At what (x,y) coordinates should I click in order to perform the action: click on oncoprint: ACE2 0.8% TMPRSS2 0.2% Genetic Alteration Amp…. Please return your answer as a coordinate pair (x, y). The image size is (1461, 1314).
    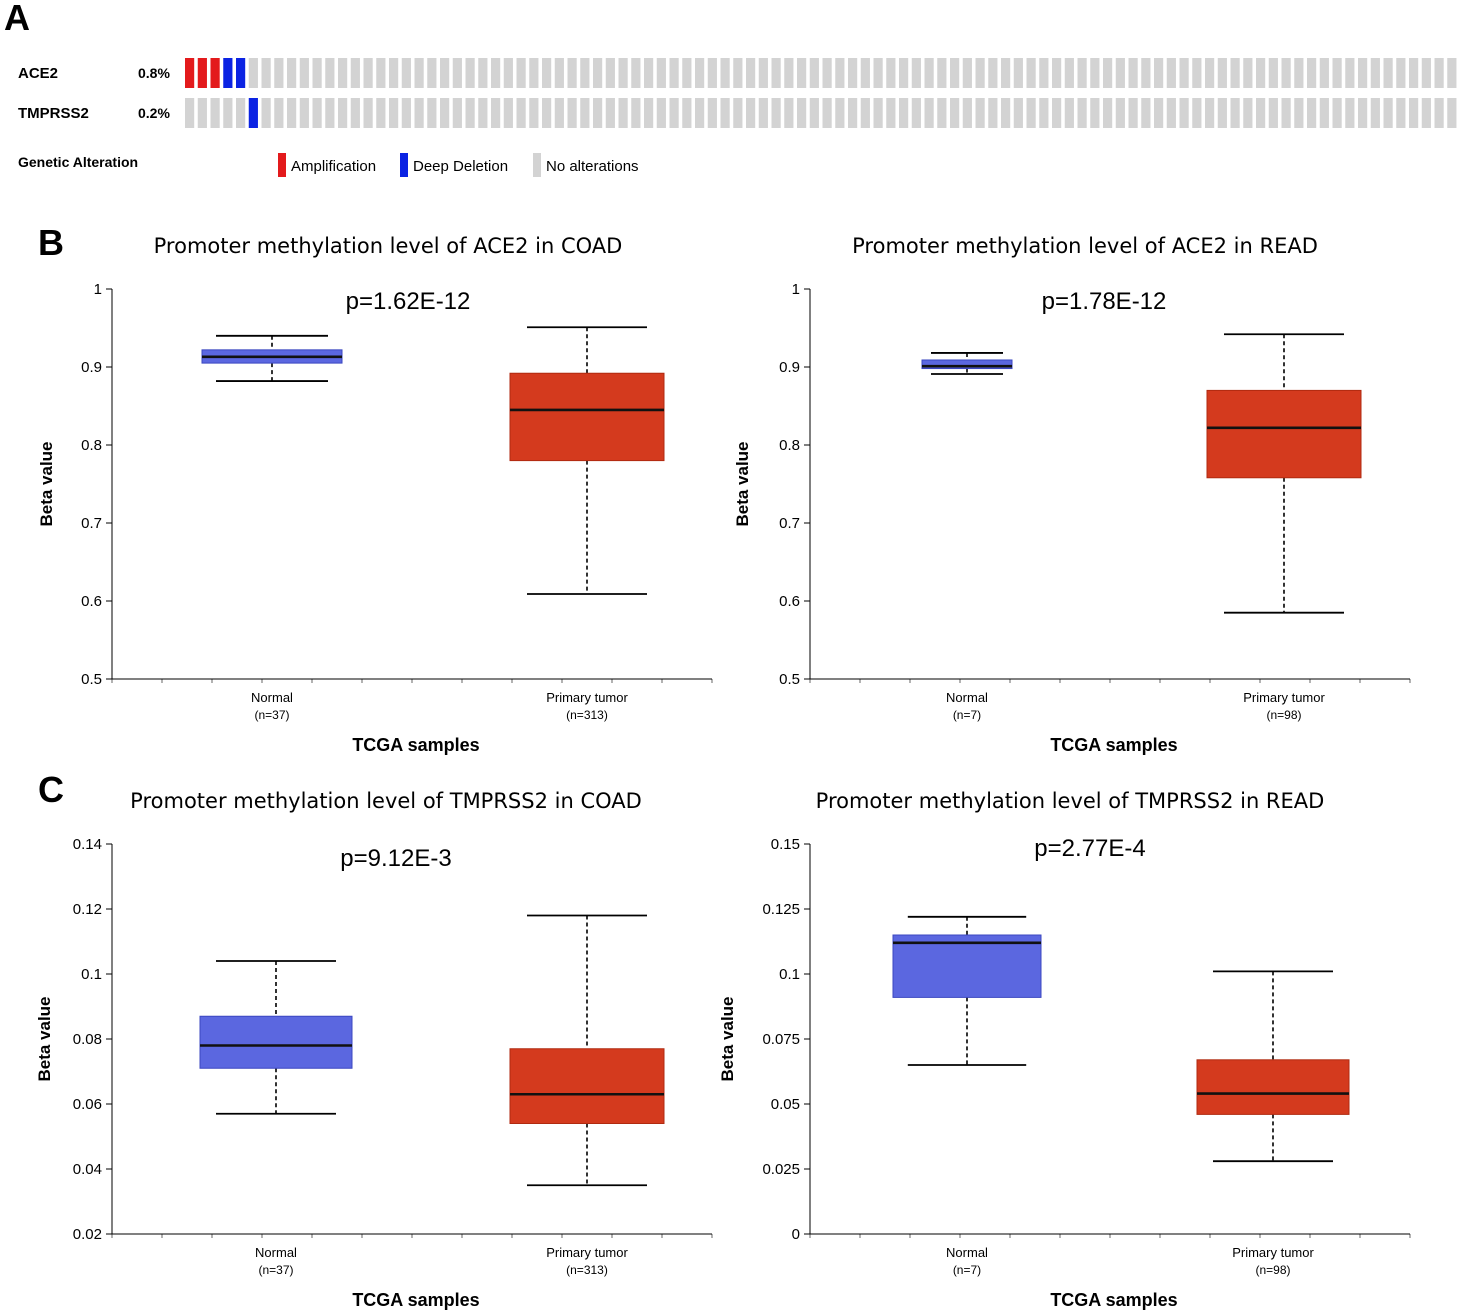
    Looking at the image, I should click on (737, 117).